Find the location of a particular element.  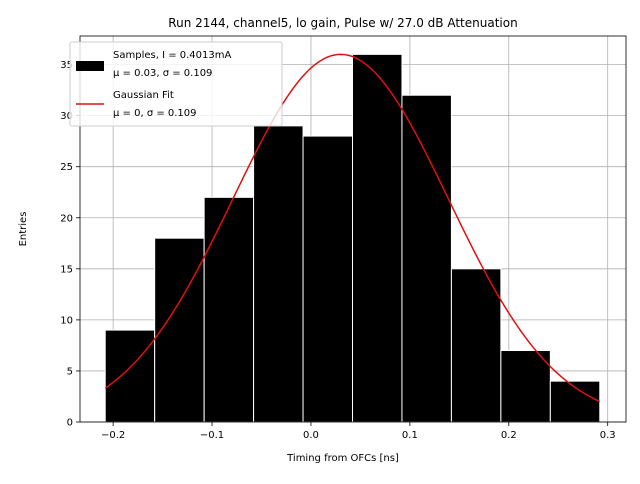

legend-frame is located at coordinates (176, 84).